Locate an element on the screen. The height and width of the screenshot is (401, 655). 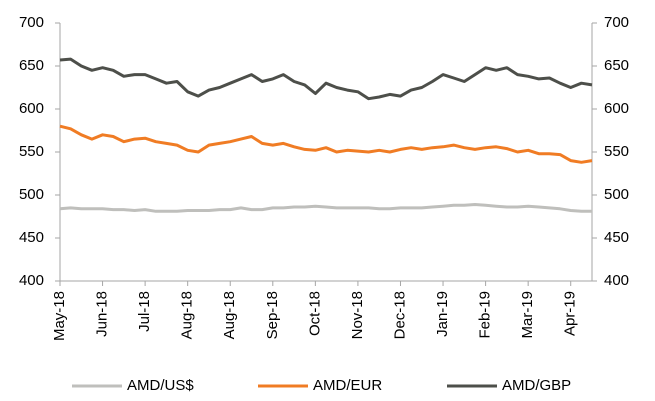
x-tick-label: Sep-18 is located at coordinates (272, 315).